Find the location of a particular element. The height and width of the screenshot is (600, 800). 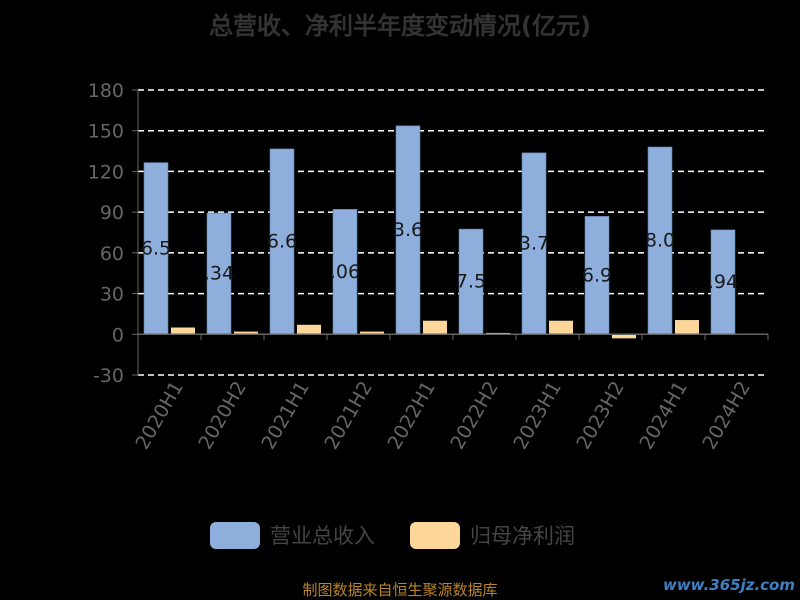

data-label: 3.6 is located at coordinates (408, 230).